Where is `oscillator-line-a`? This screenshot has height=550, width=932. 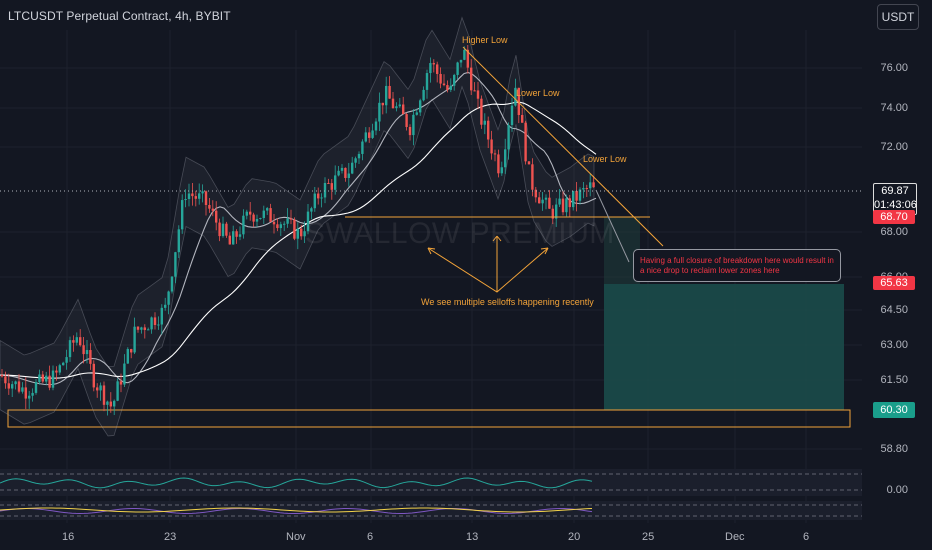
oscillator-line-a is located at coordinates (296, 511).